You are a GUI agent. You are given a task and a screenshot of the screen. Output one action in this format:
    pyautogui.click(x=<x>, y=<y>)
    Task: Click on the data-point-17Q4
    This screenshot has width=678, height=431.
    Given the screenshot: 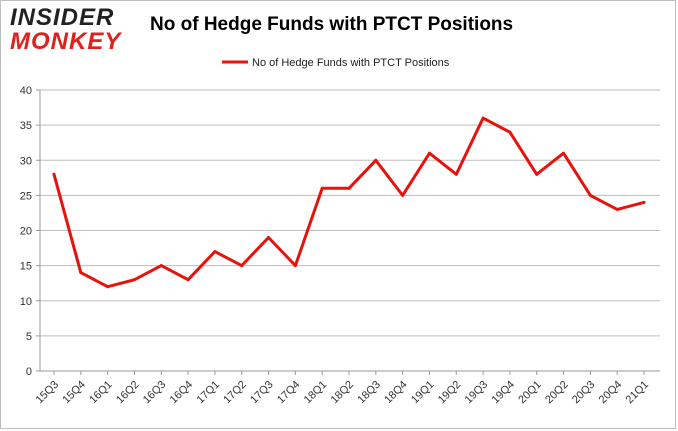 What is the action you would take?
    pyautogui.click(x=295, y=266)
    